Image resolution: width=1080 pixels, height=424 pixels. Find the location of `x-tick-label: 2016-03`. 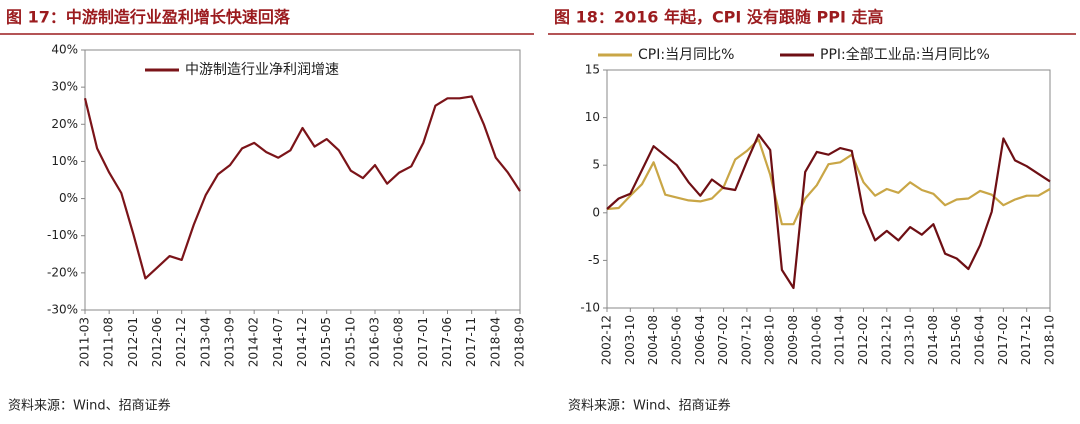

x-tick-label: 2016-03 is located at coordinates (375, 342).